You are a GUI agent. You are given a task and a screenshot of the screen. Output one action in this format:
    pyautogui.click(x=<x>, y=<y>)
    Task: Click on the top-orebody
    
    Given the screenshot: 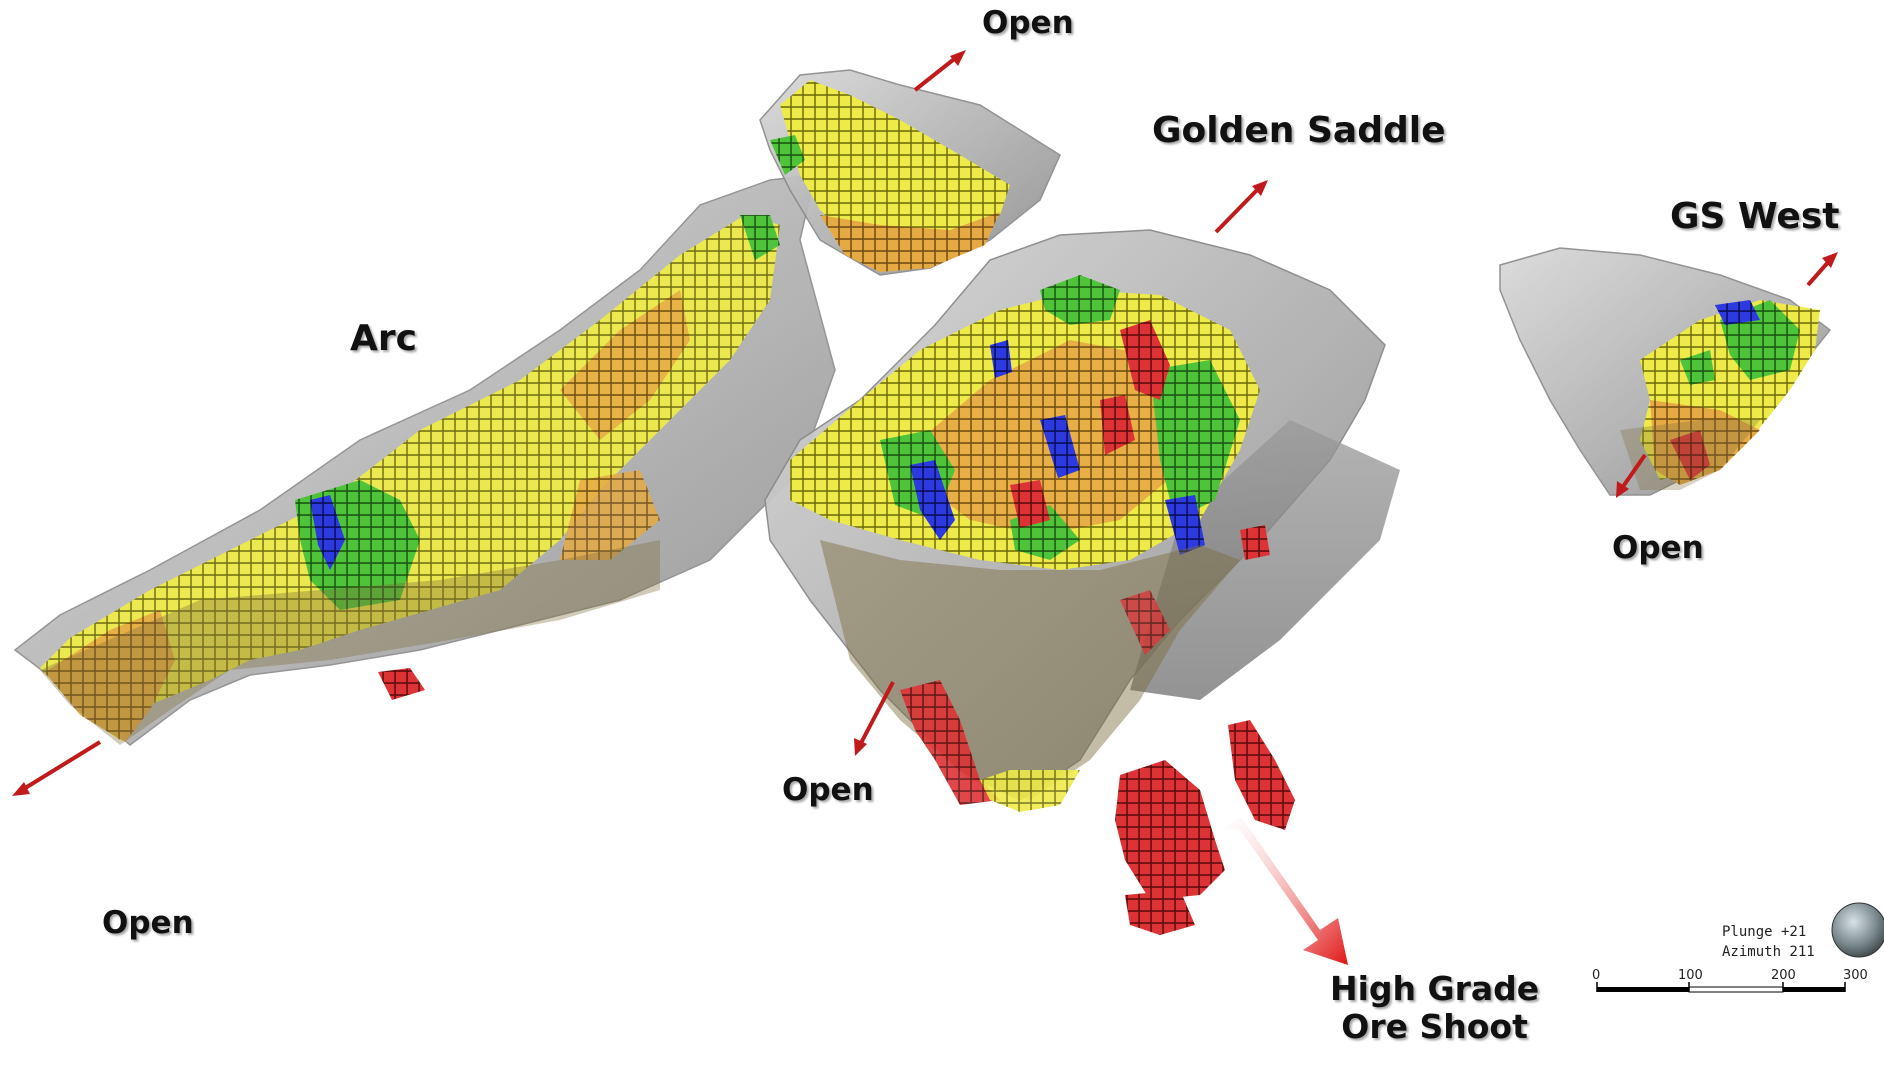 What is the action you would take?
    pyautogui.click(x=910, y=172)
    